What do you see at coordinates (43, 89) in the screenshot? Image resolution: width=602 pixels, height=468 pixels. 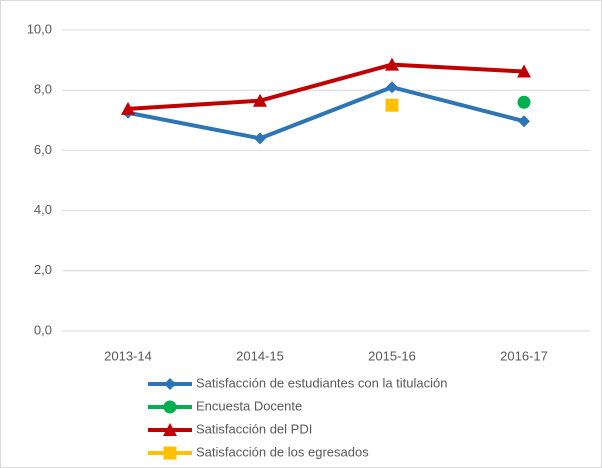 I see `y-tick-label: 8,0` at bounding box center [43, 89].